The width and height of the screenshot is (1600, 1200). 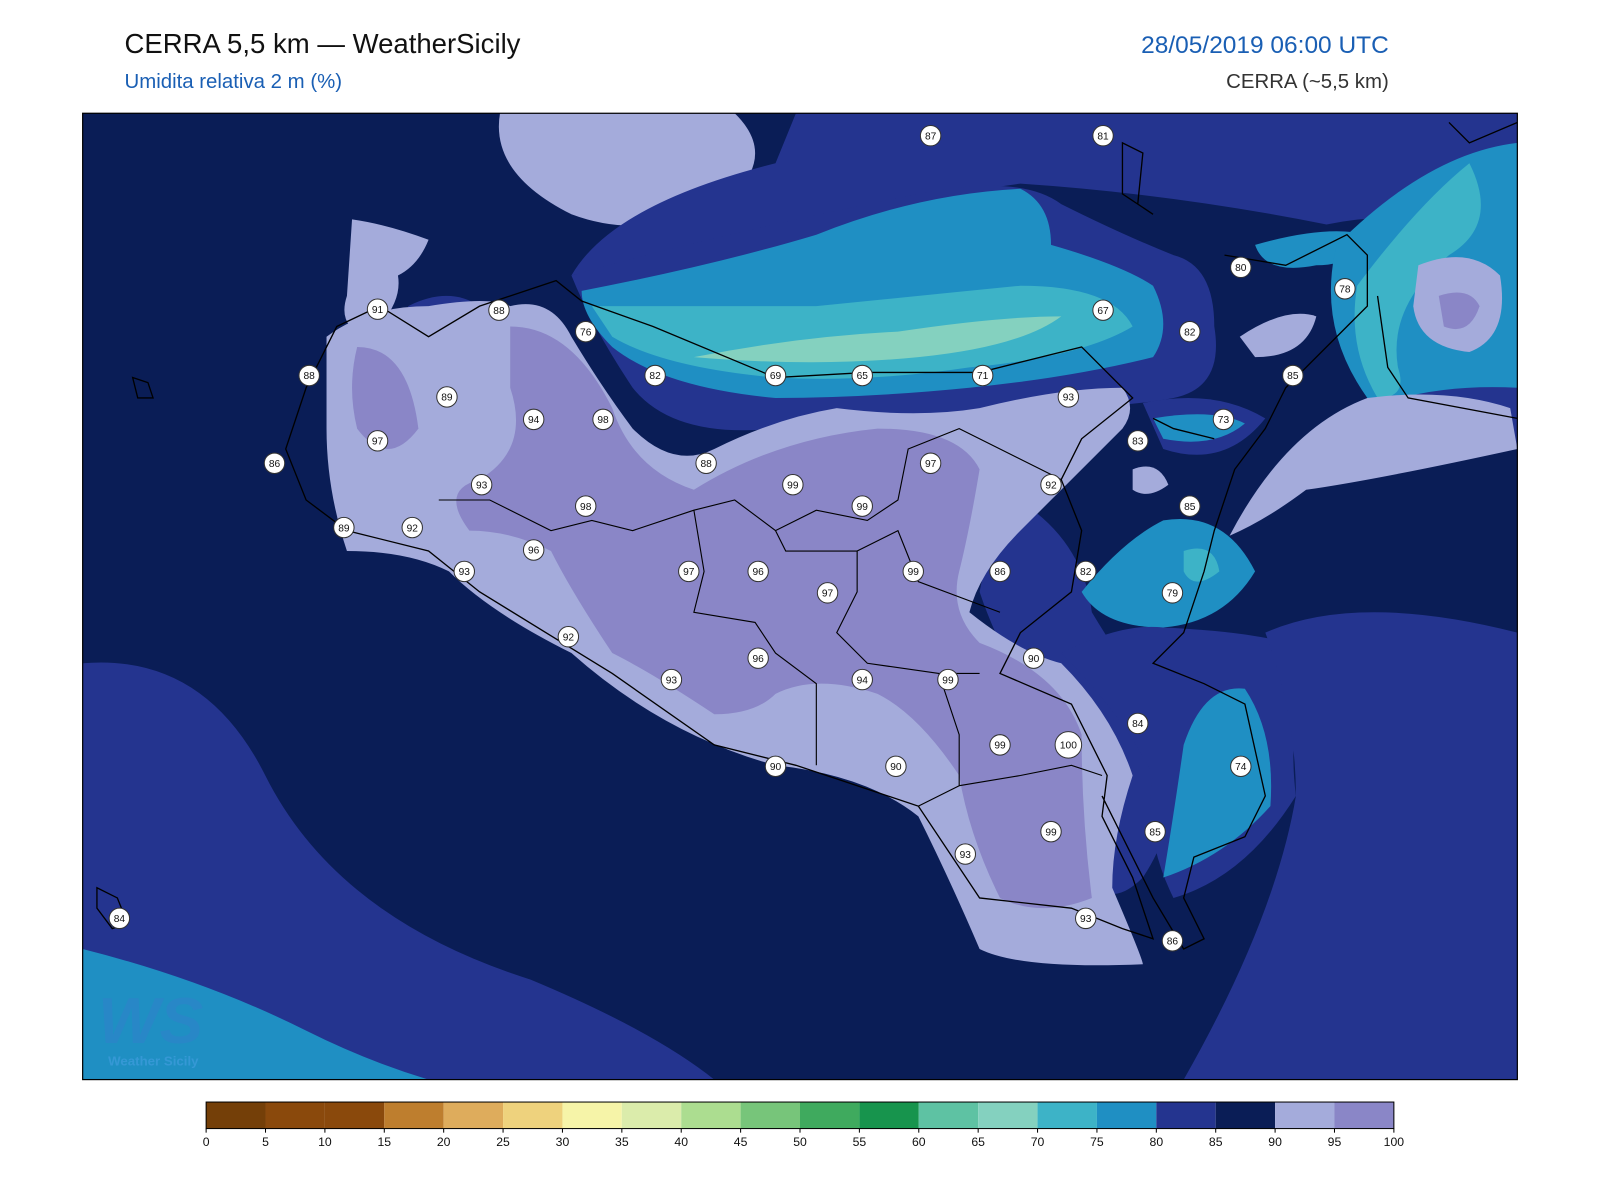 What do you see at coordinates (1103, 311) in the screenshot?
I see `station-value: 67` at bounding box center [1103, 311].